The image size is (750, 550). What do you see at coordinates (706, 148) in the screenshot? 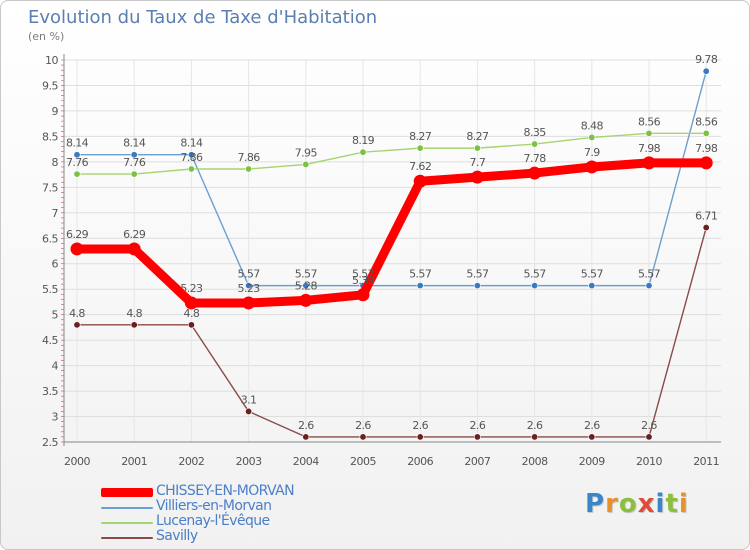
I see `data-label: 7.98` at bounding box center [706, 148].